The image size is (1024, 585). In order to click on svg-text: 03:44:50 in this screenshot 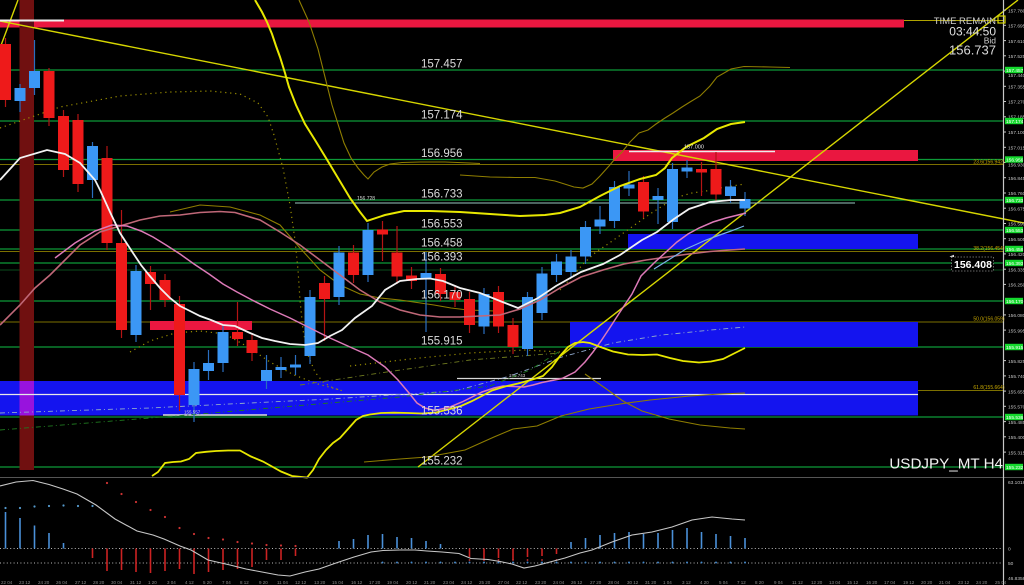, I will do `click(972, 32)`.